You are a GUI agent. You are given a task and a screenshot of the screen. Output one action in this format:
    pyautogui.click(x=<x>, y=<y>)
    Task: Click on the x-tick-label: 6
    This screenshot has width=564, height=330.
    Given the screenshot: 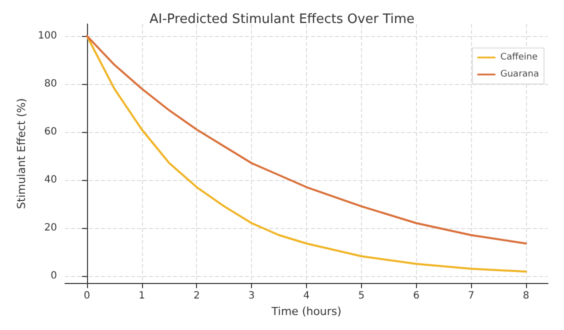 What is the action you would take?
    pyautogui.click(x=416, y=296)
    